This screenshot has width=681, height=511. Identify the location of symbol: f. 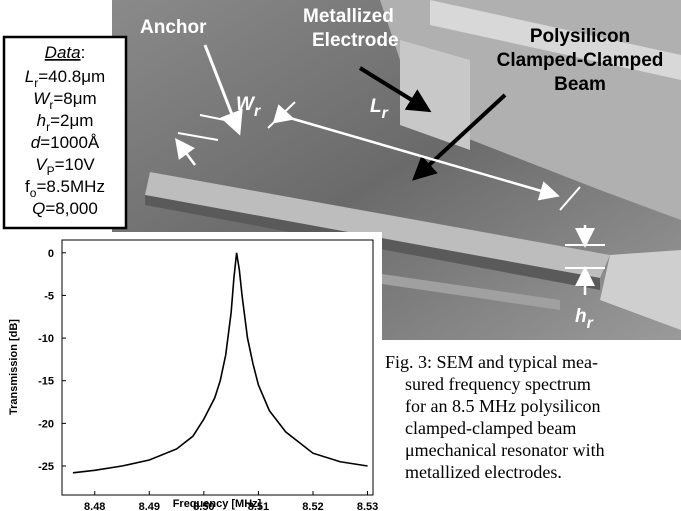
(27, 186).